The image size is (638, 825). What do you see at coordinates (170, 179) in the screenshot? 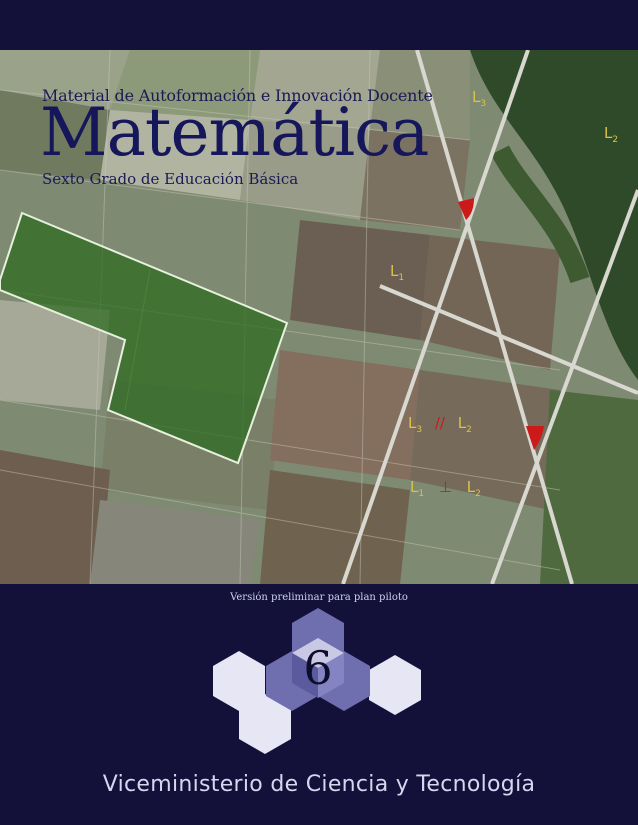
I see `grade-subtitle: Sexto Grado de Educación Básica` at bounding box center [170, 179].